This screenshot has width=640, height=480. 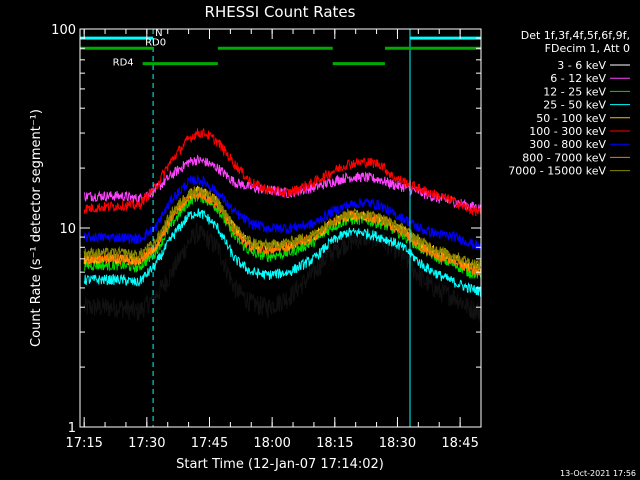 I want to click on y-axis-label: Count Rate (s⁻¹ detector segment⁻¹), so click(x=36, y=228).